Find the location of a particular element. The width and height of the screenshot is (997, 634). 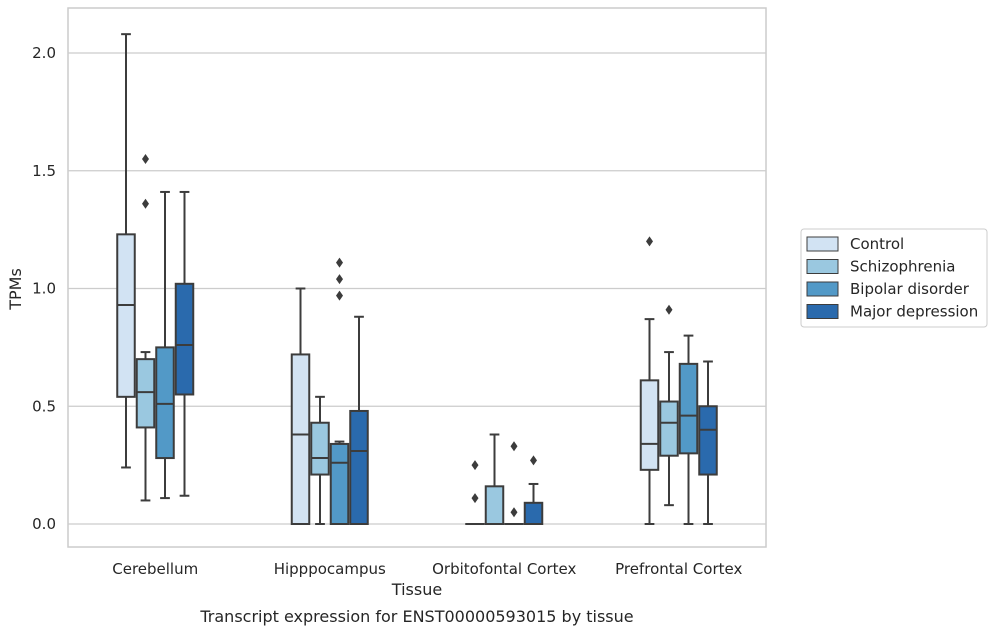

legend-label: Bipolar disorder is located at coordinates (910, 289).